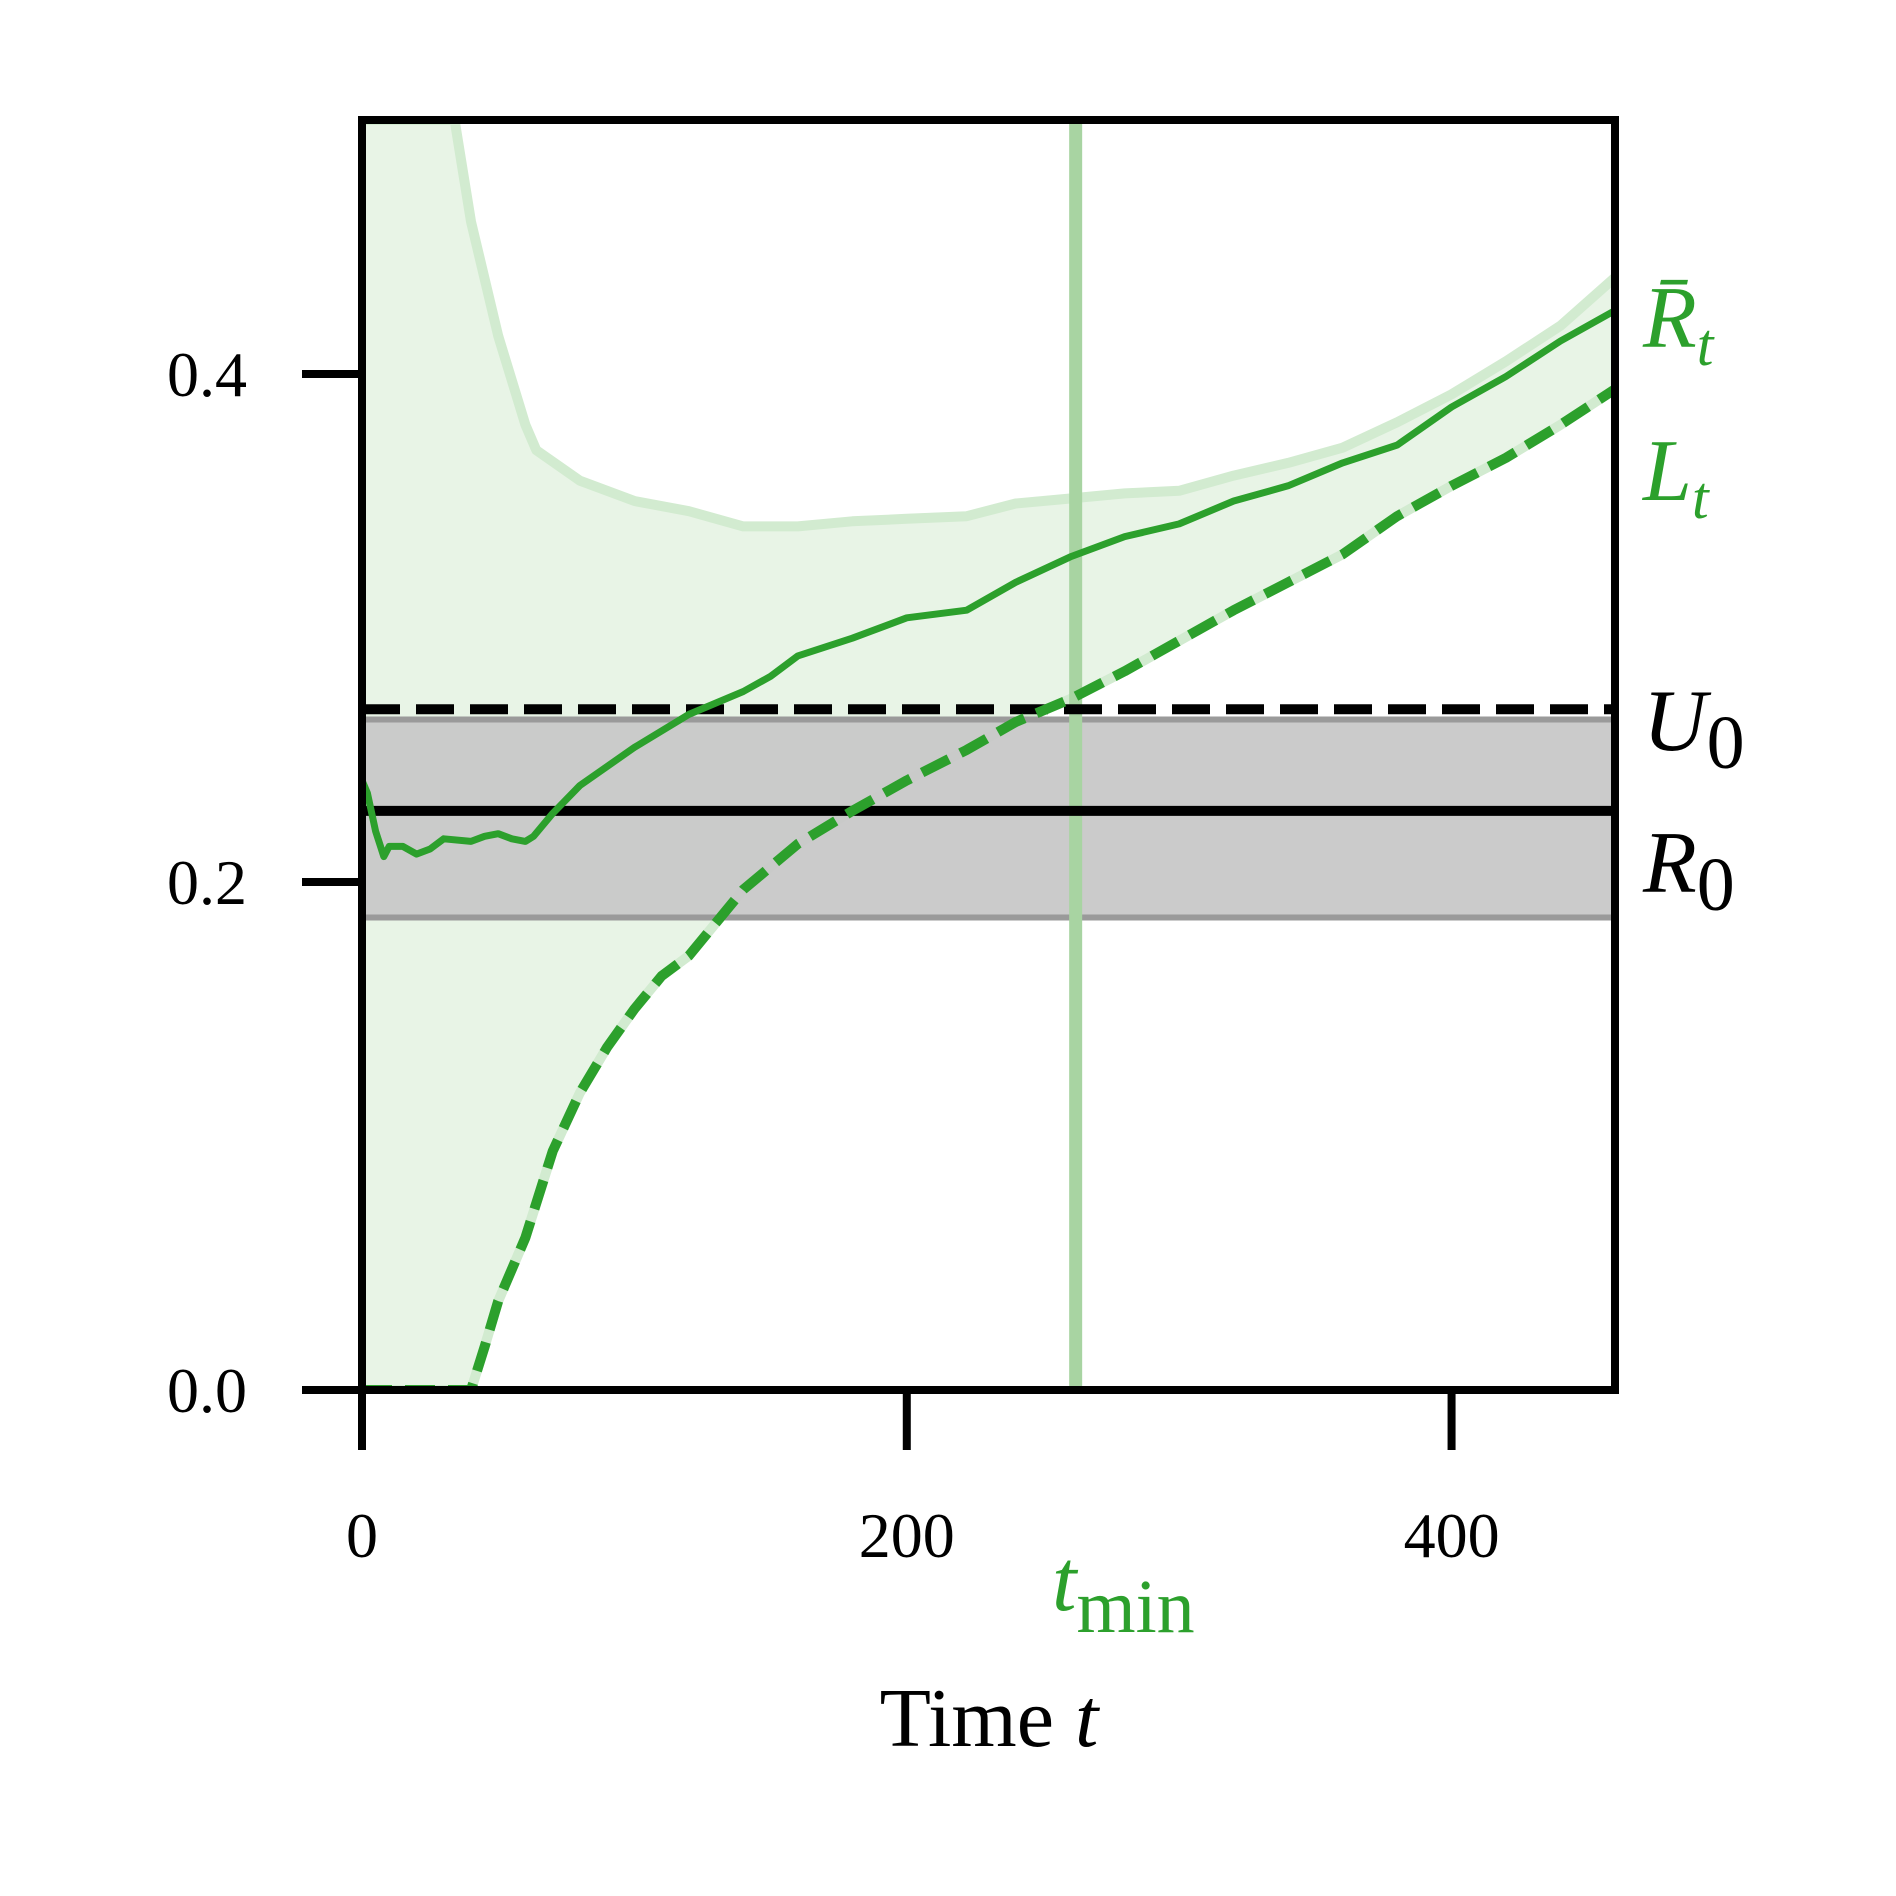 The image size is (1896, 1896). Describe the element at coordinates (1669, 863) in the screenshot. I see `r-0-label-base: R` at that location.